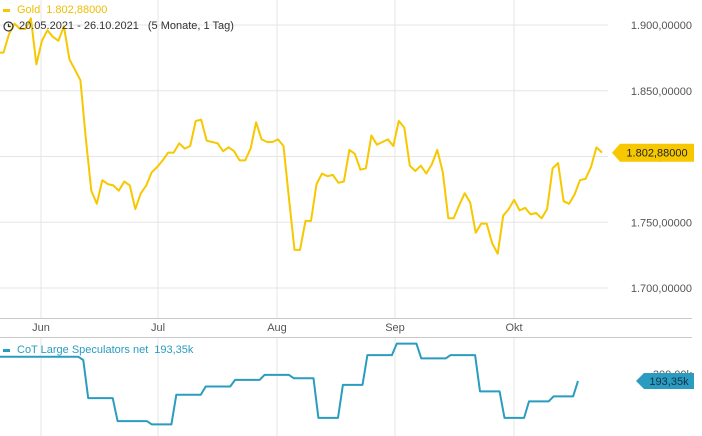 The height and width of the screenshot is (436, 702). Describe the element at coordinates (41, 328) in the screenshot. I see `x-tick-label: Jun` at that location.